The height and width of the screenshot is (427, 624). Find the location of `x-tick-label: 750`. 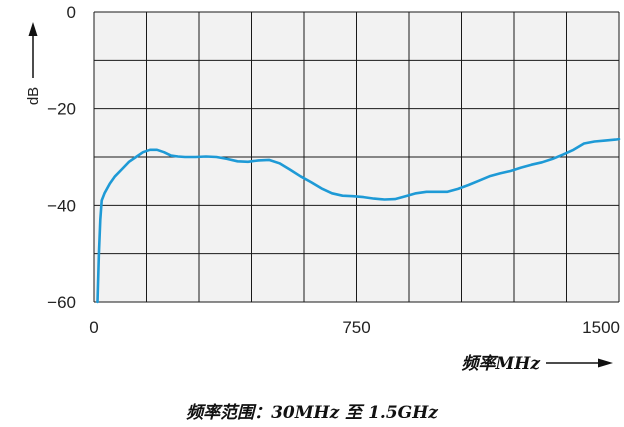

x-tick-label: 750 is located at coordinates (356, 327).